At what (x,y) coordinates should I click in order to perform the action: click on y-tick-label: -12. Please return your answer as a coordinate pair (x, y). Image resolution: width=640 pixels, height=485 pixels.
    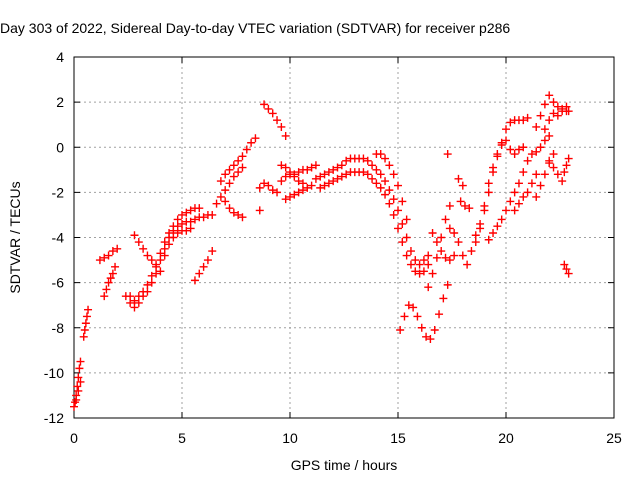
    Looking at the image, I should click on (54, 418).